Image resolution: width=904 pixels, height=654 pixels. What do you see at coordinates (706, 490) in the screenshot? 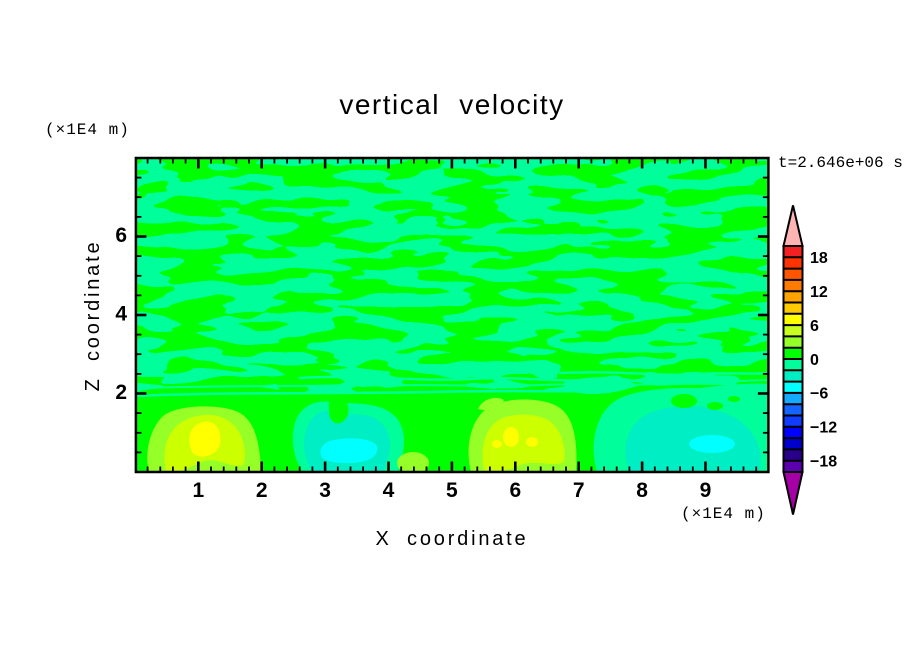
I see `svg-text: 9` at bounding box center [706, 490].